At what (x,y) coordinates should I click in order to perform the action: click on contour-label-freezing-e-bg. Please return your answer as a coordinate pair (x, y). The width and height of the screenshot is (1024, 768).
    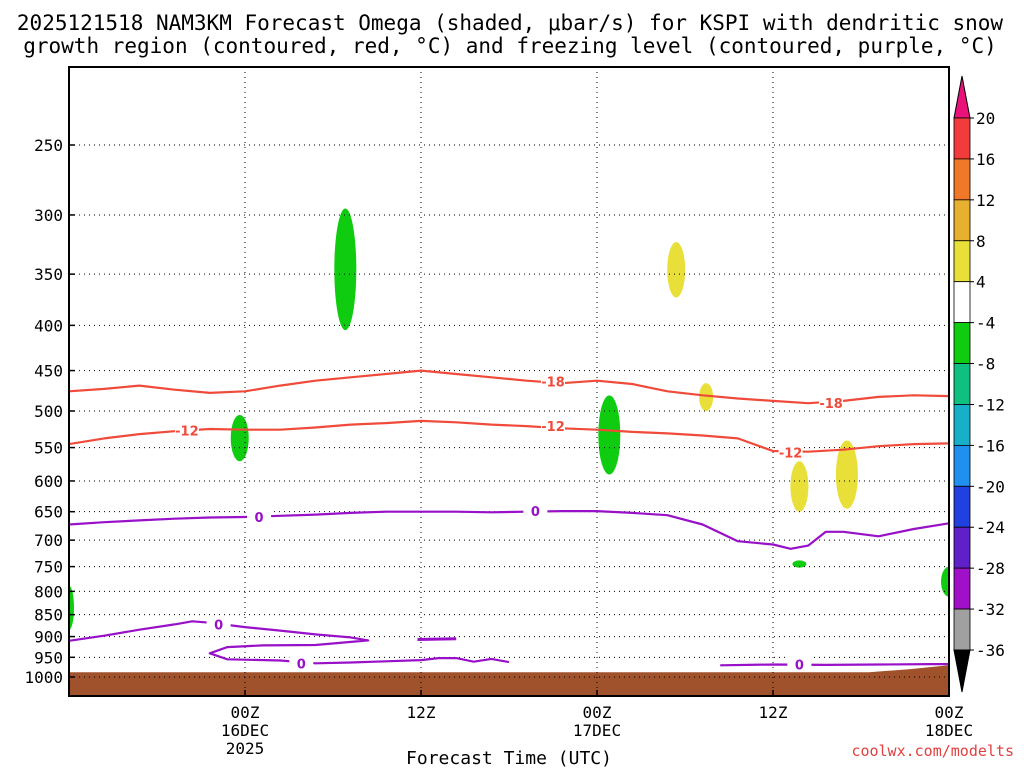
    Looking at the image, I should click on (799, 664).